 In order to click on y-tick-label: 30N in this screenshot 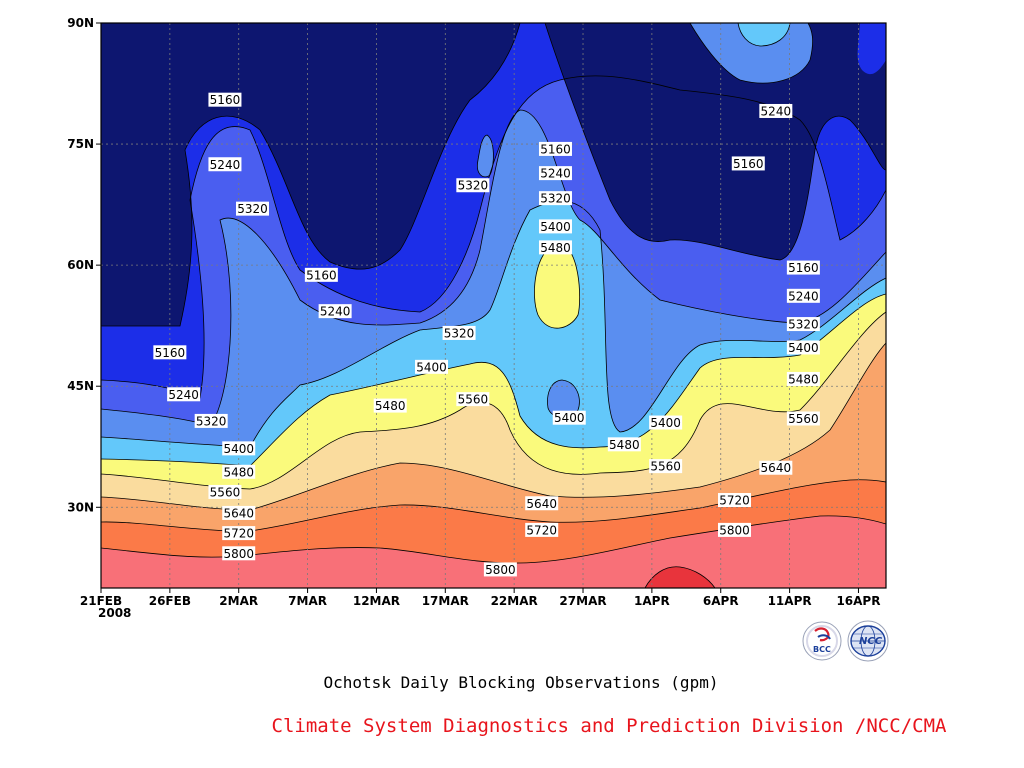, I will do `click(80, 507)`.